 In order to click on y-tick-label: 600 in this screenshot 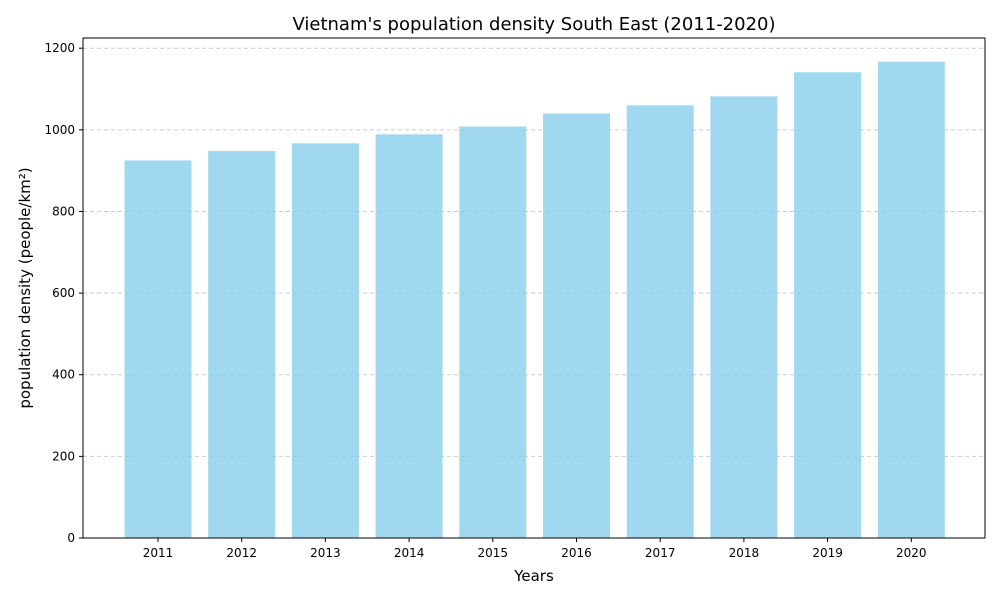, I will do `click(63, 293)`.